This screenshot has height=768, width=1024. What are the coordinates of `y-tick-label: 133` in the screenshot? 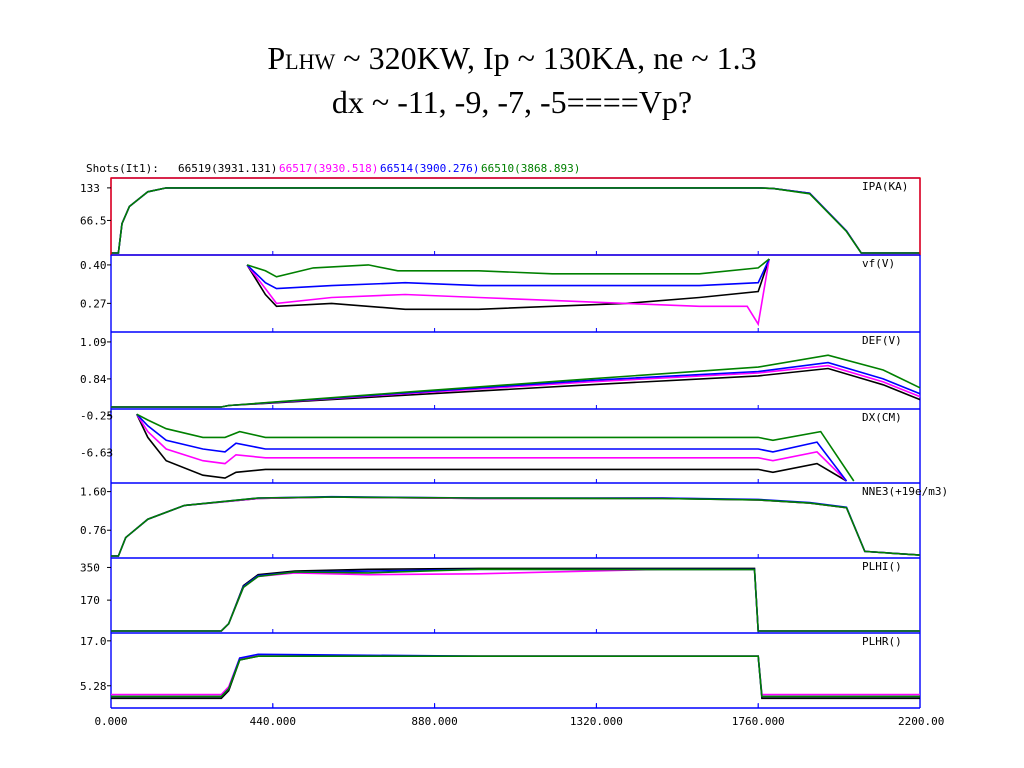 It's located at (90, 188).